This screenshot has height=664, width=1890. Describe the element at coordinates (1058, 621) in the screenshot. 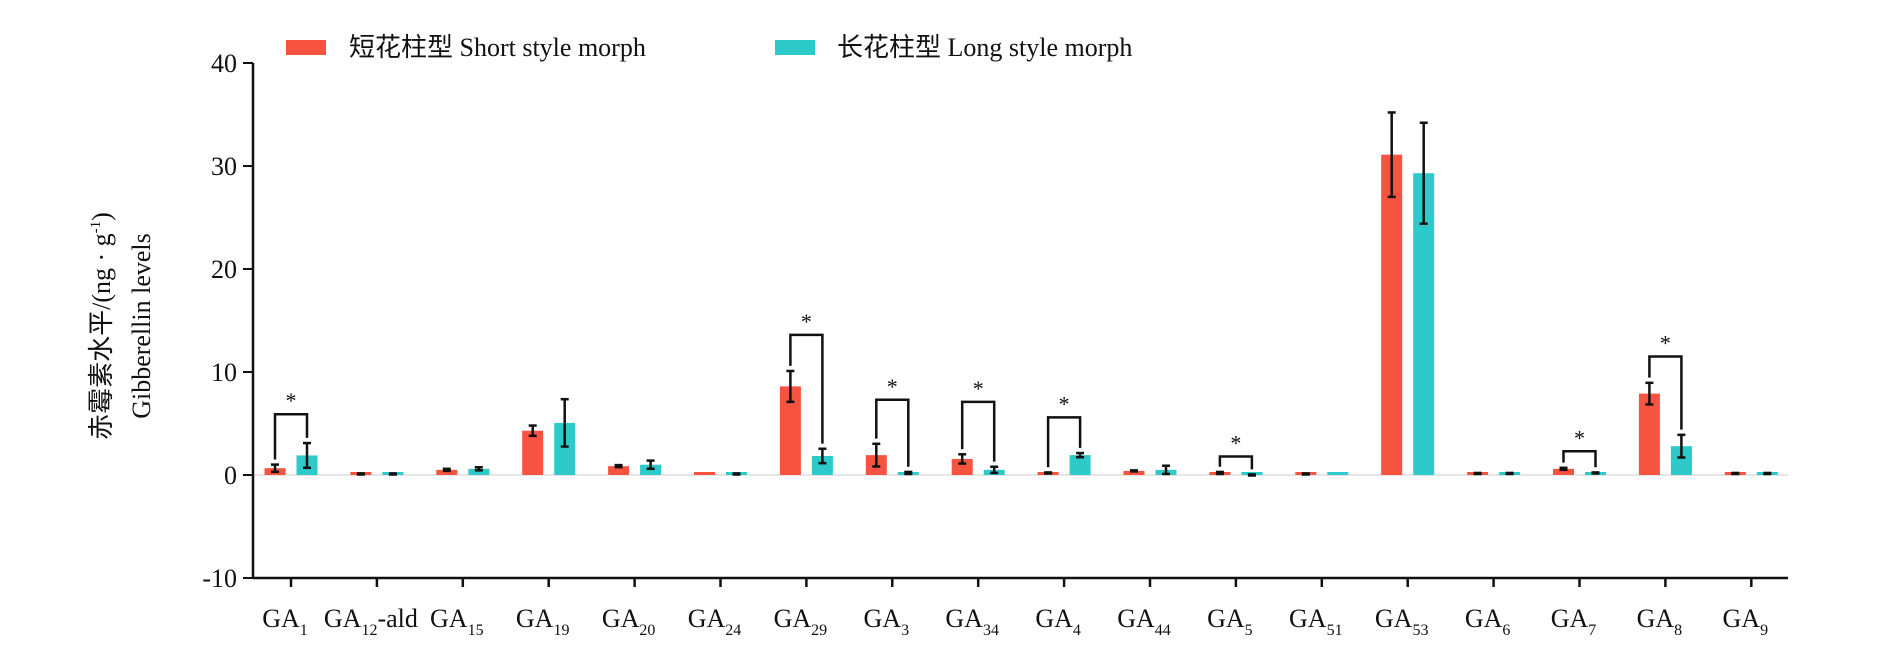

I see `x-tick-label: GA4` at that location.